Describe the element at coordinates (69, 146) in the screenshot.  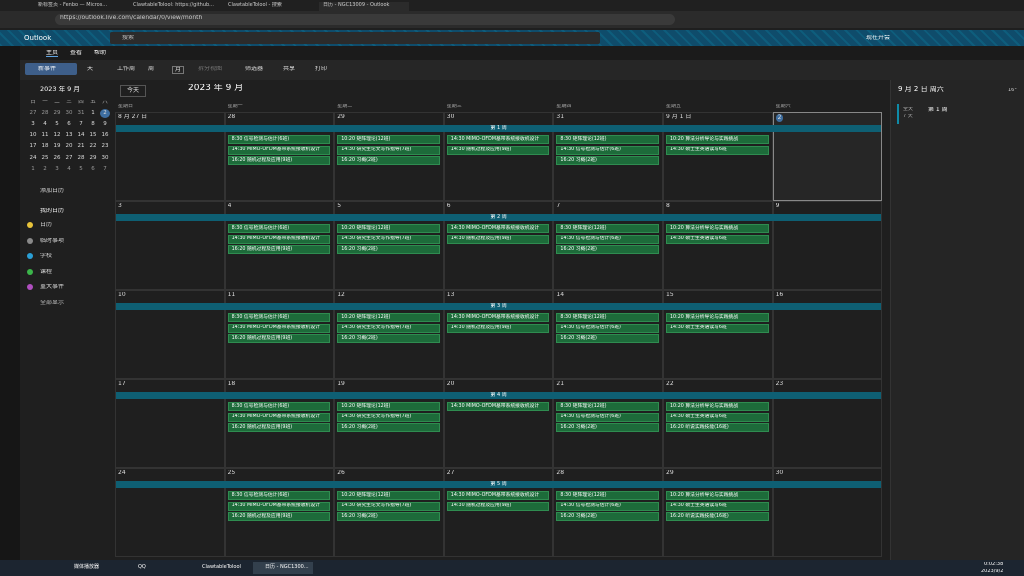
I see `mini-day: 20` at that location.